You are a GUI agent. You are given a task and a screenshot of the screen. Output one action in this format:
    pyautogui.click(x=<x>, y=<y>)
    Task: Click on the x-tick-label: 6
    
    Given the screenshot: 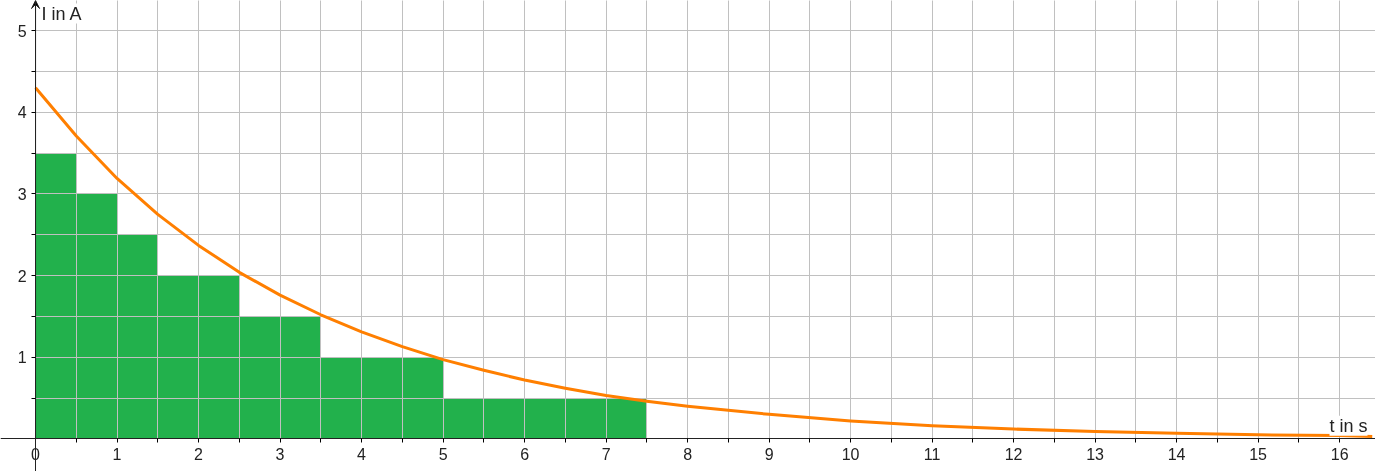 What is the action you would take?
    pyautogui.click(x=525, y=454)
    